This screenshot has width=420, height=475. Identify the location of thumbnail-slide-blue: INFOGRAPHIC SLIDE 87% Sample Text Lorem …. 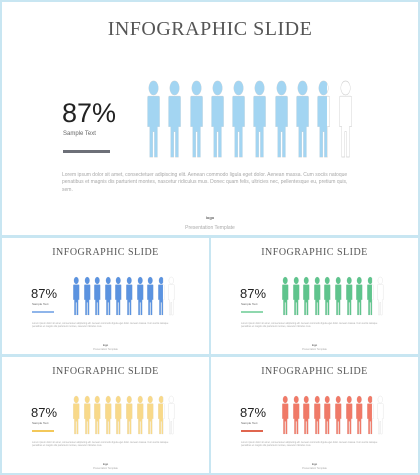
(105, 296).